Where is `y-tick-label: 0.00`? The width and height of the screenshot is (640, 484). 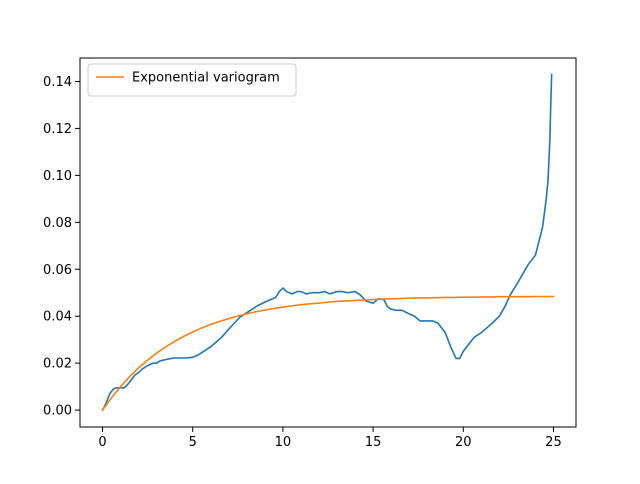 y-tick-label: 0.00 is located at coordinates (57, 411).